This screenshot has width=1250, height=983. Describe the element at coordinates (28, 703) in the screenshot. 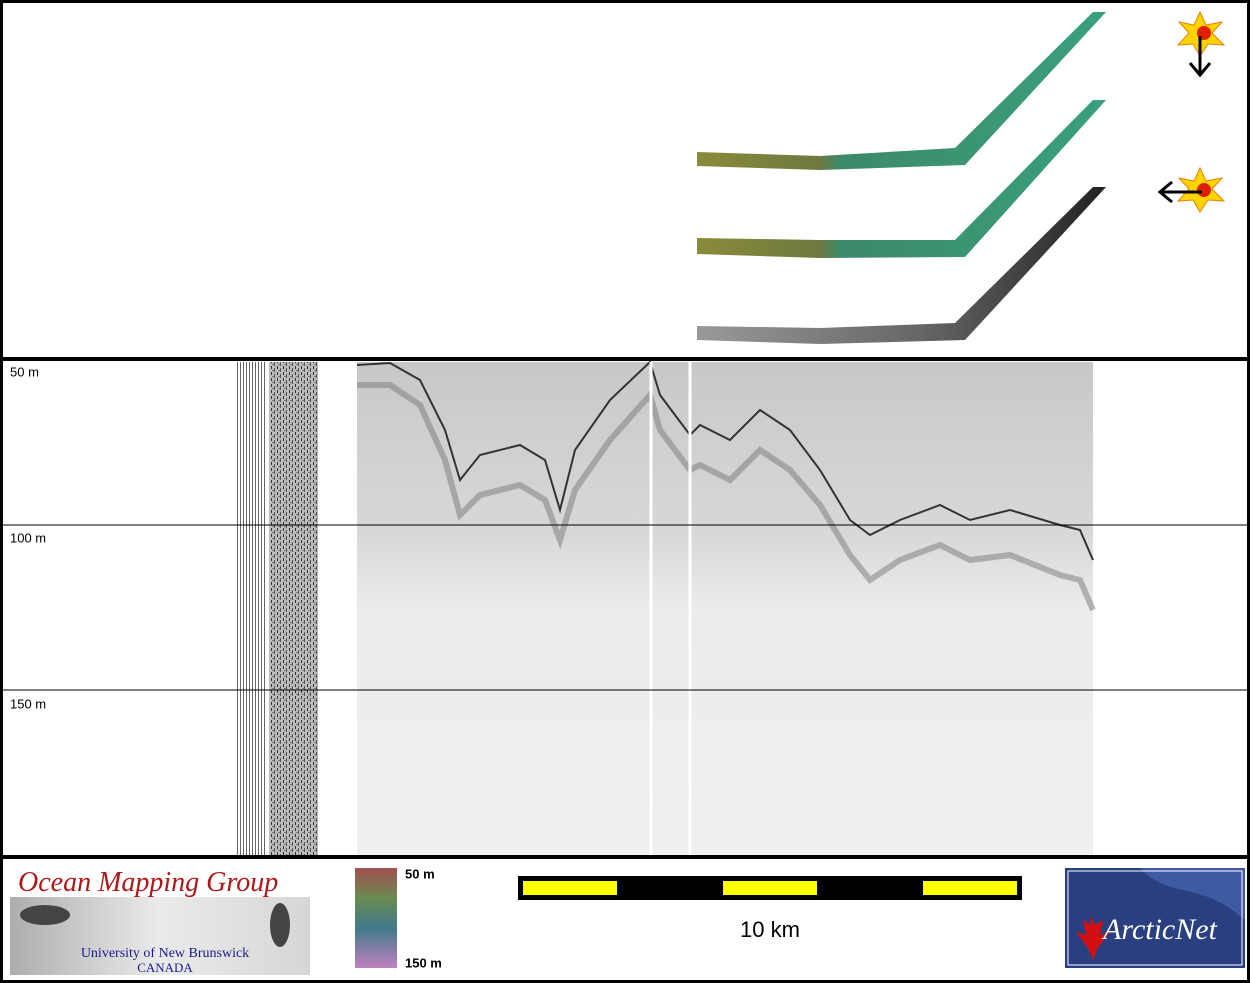

I see `depth-label: 150 m` at that location.